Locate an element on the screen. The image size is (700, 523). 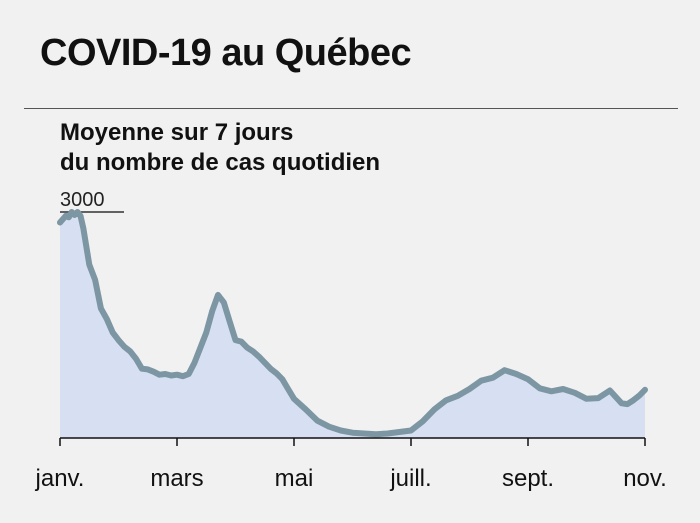
x-tick-label: mars is located at coordinates (176, 478).